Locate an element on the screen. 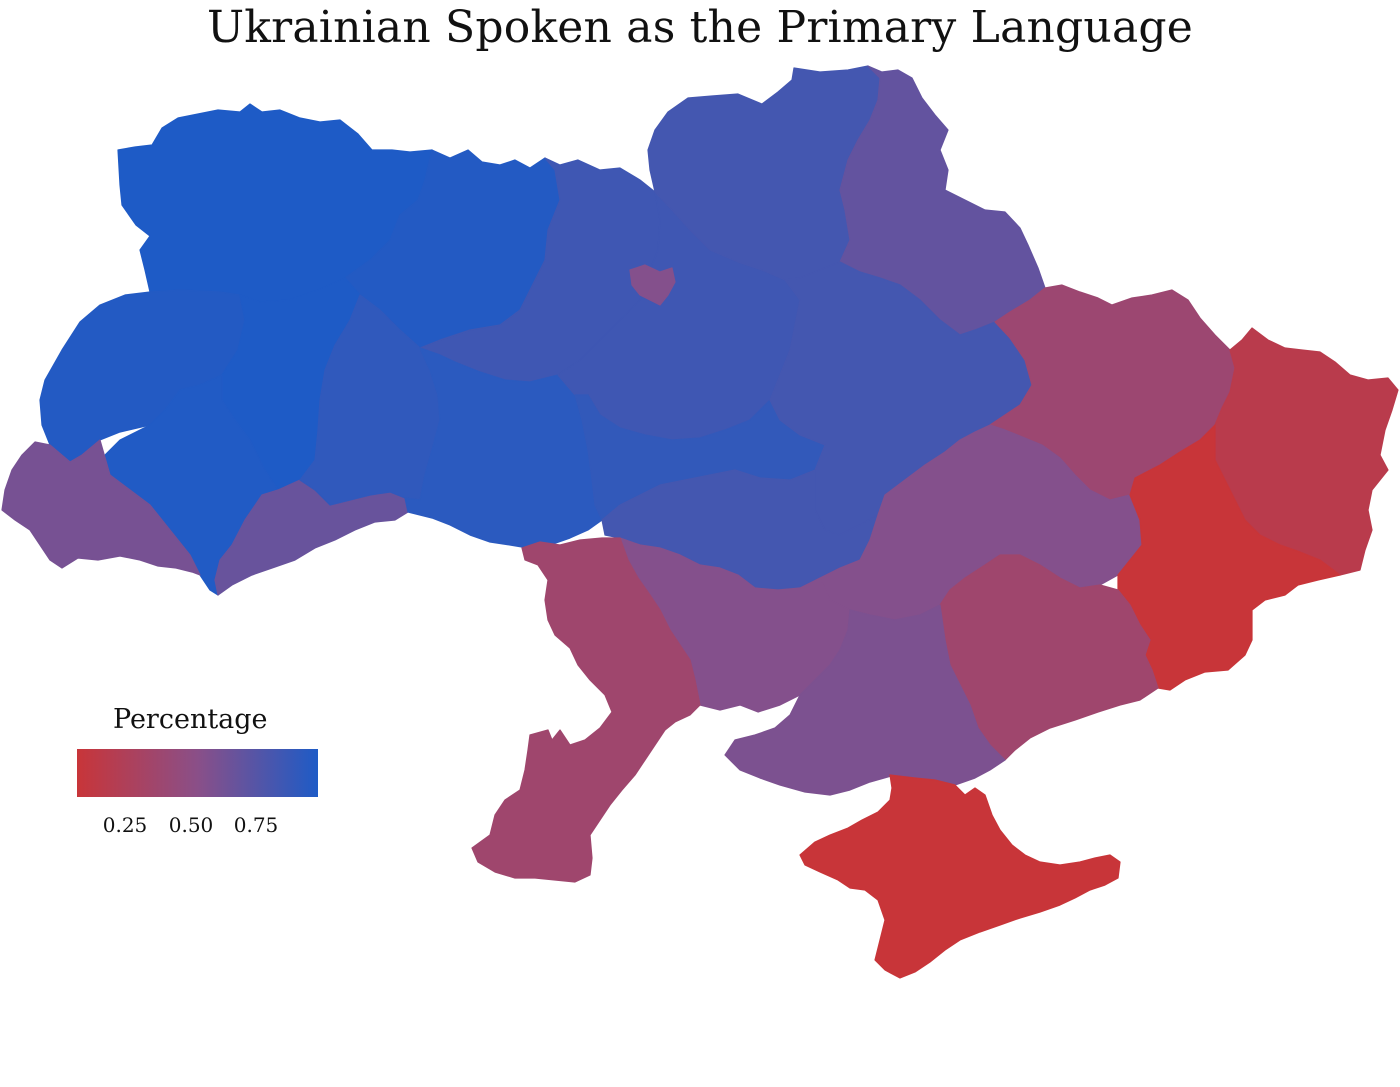 The image size is (1400, 1087). region-kyiv-city is located at coordinates (652, 285).